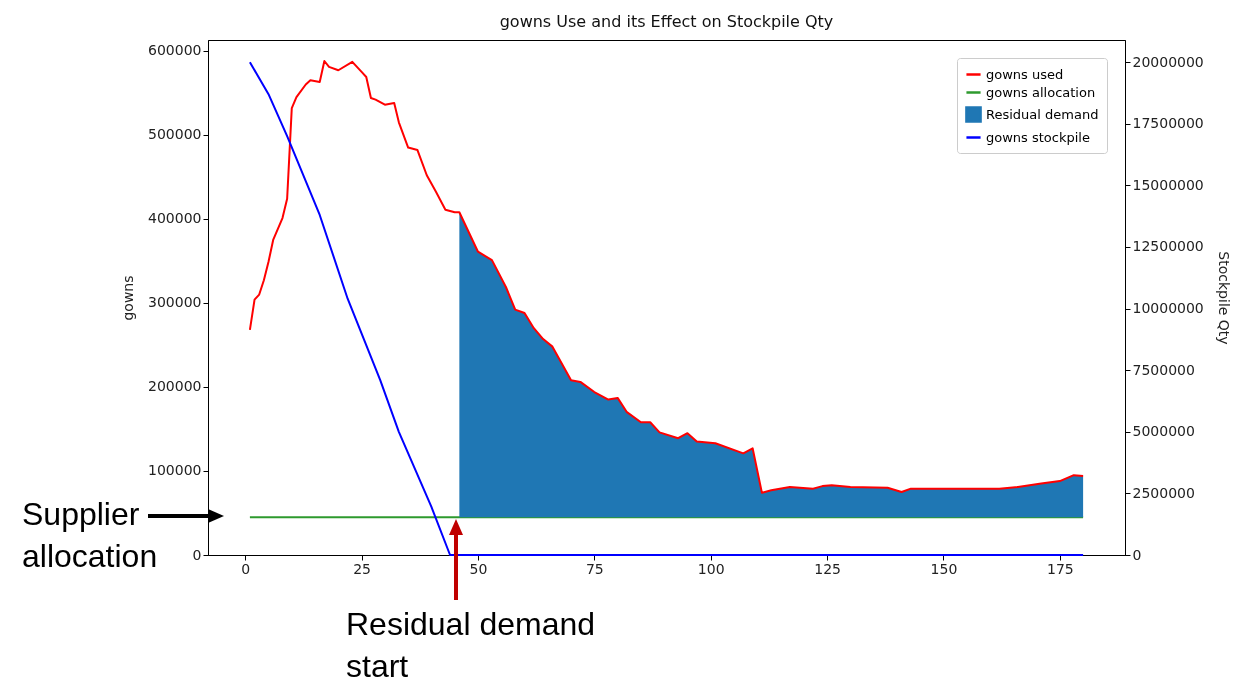 The width and height of the screenshot is (1241, 685). What do you see at coordinates (1168, 123) in the screenshot?
I see `y2-tick-label: 17500000` at bounding box center [1168, 123].